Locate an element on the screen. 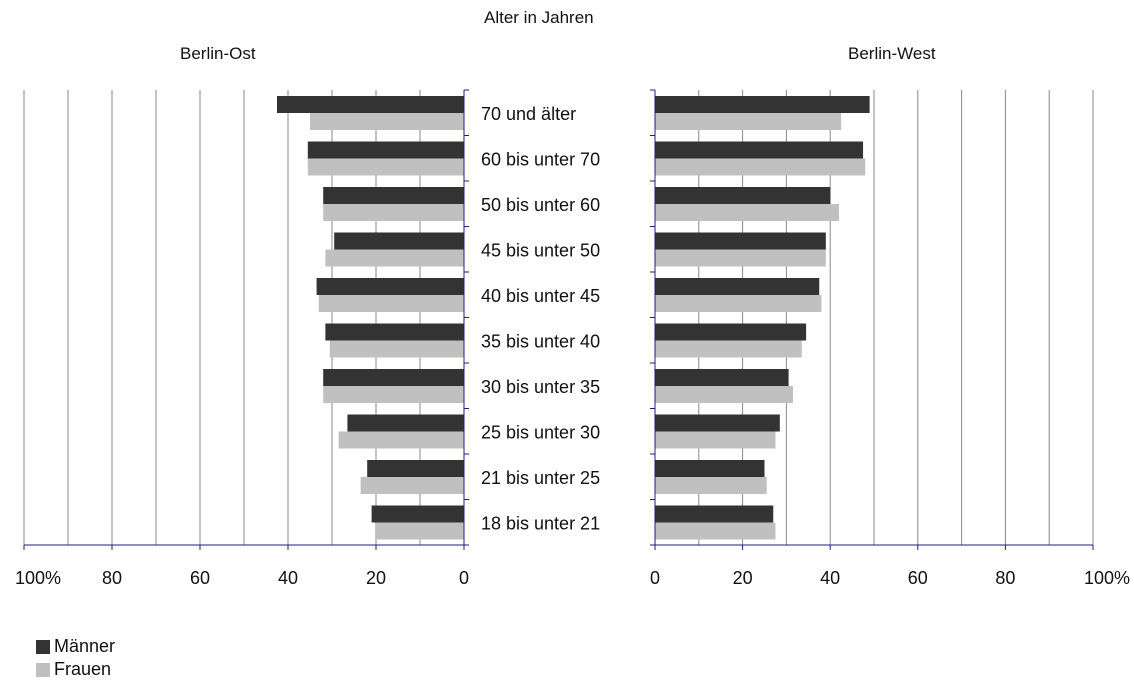 Image resolution: width=1134 pixels, height=689 pixels. x-tick-label-east: 60 is located at coordinates (200, 578).